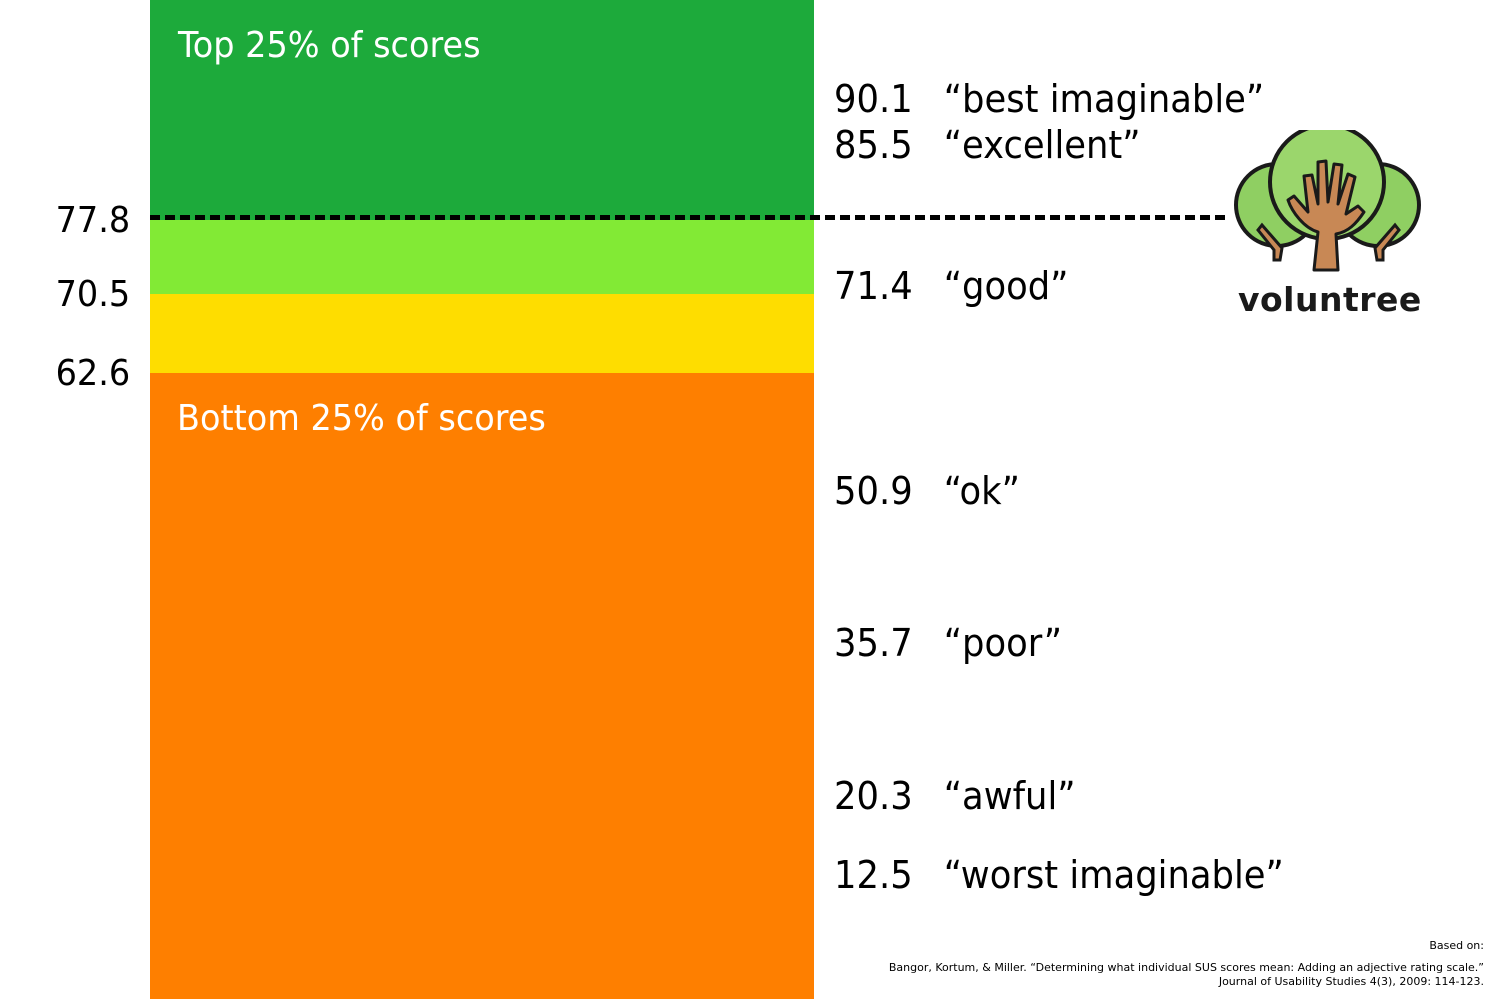 This screenshot has width=1500, height=999. What do you see at coordinates (92, 373) in the screenshot?
I see `axis-tick-62-6: 62.6` at bounding box center [92, 373].